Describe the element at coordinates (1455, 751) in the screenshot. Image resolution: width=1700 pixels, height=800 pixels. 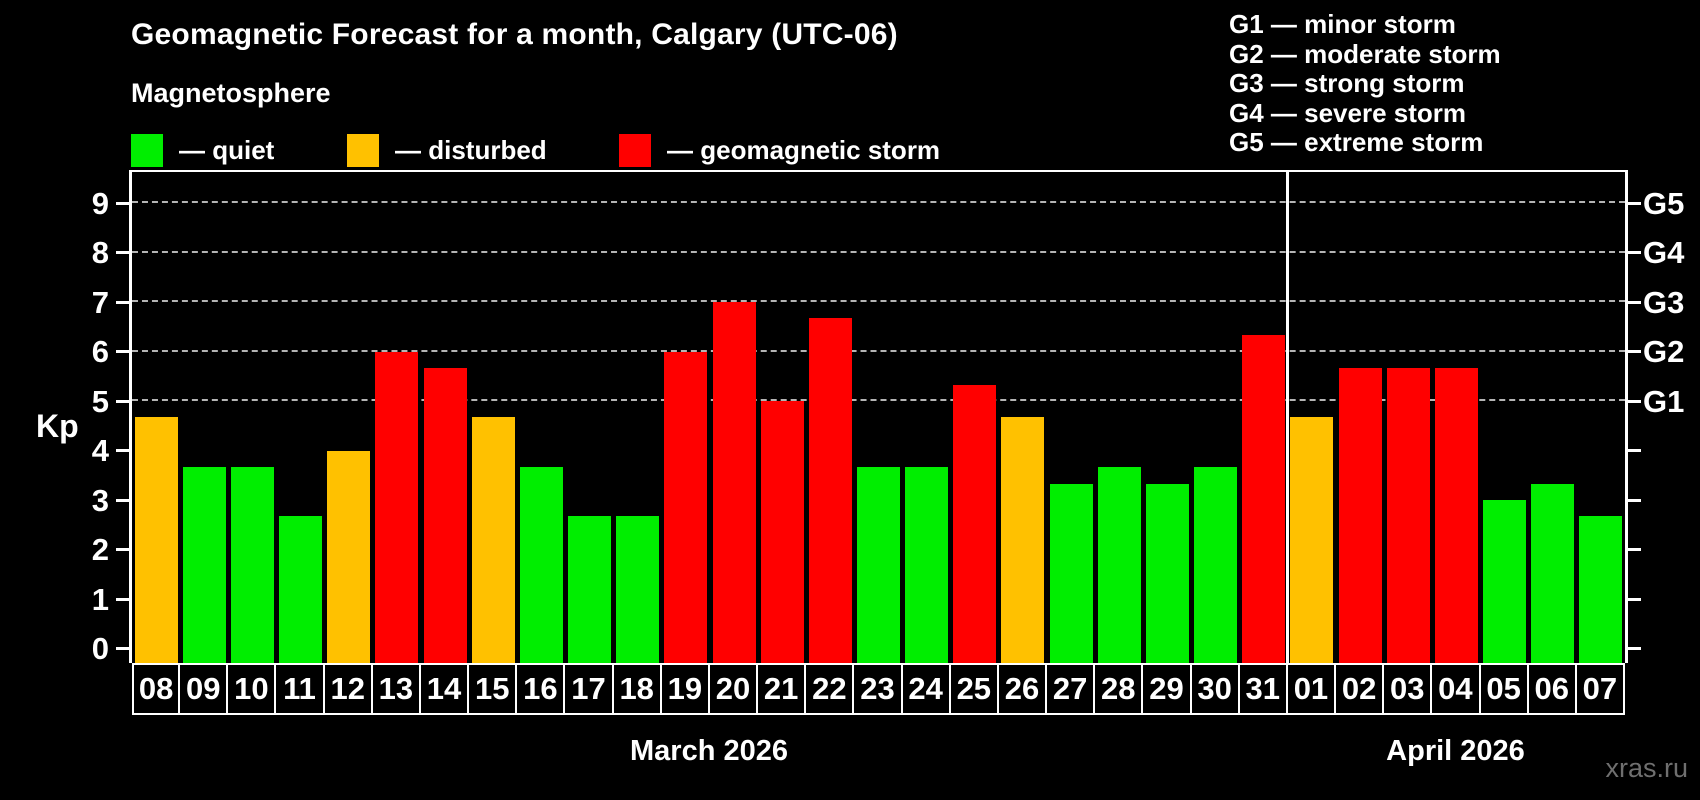
I see `month-label-april: April 2026` at that location.